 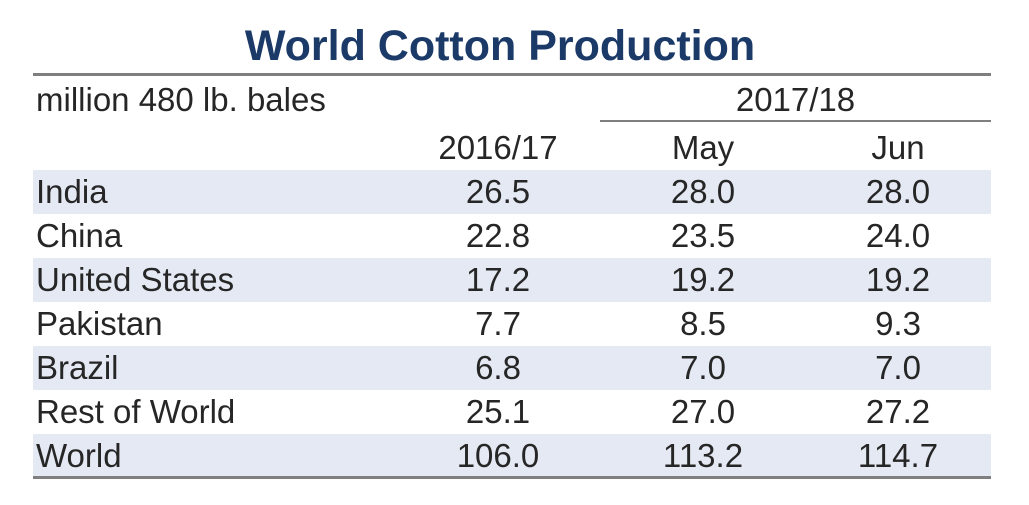 I want to click on column-header-1: 2016/17, so click(x=498, y=147).